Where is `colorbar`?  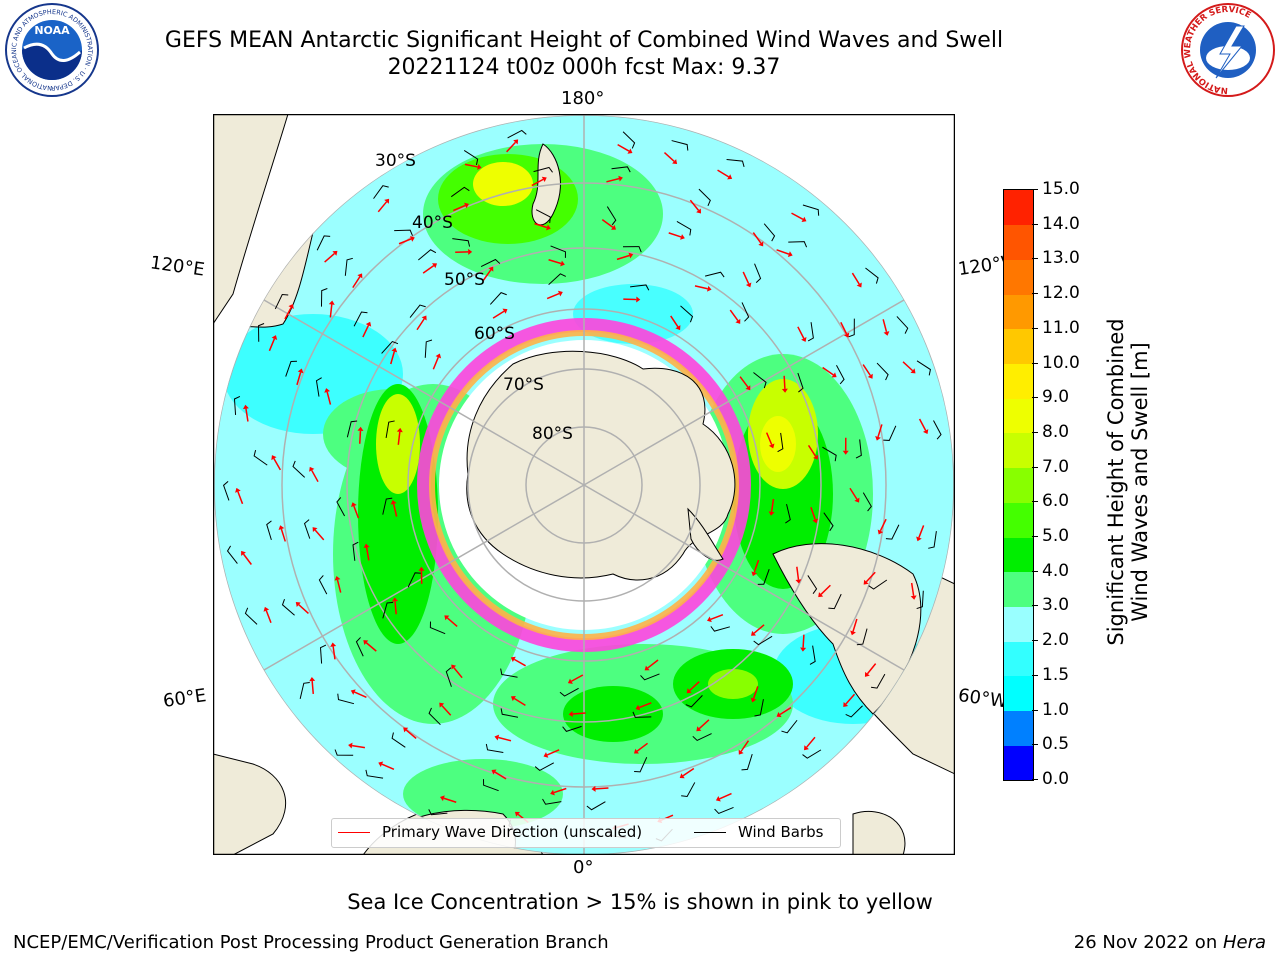 colorbar is located at coordinates (1018, 485).